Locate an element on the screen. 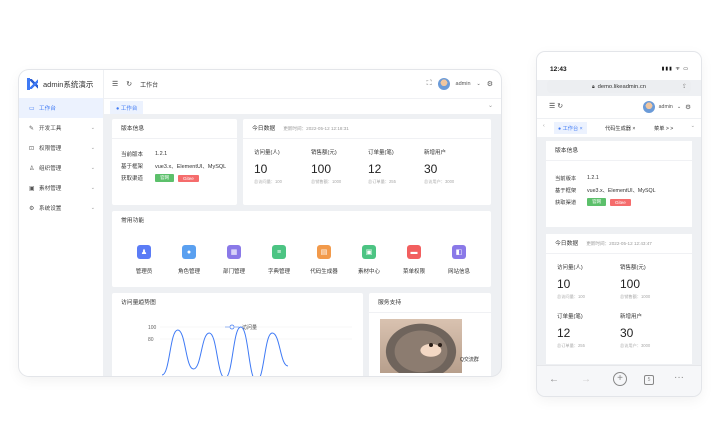 The width and height of the screenshot is (720, 447). new-tab-icon: + is located at coordinates (620, 379).